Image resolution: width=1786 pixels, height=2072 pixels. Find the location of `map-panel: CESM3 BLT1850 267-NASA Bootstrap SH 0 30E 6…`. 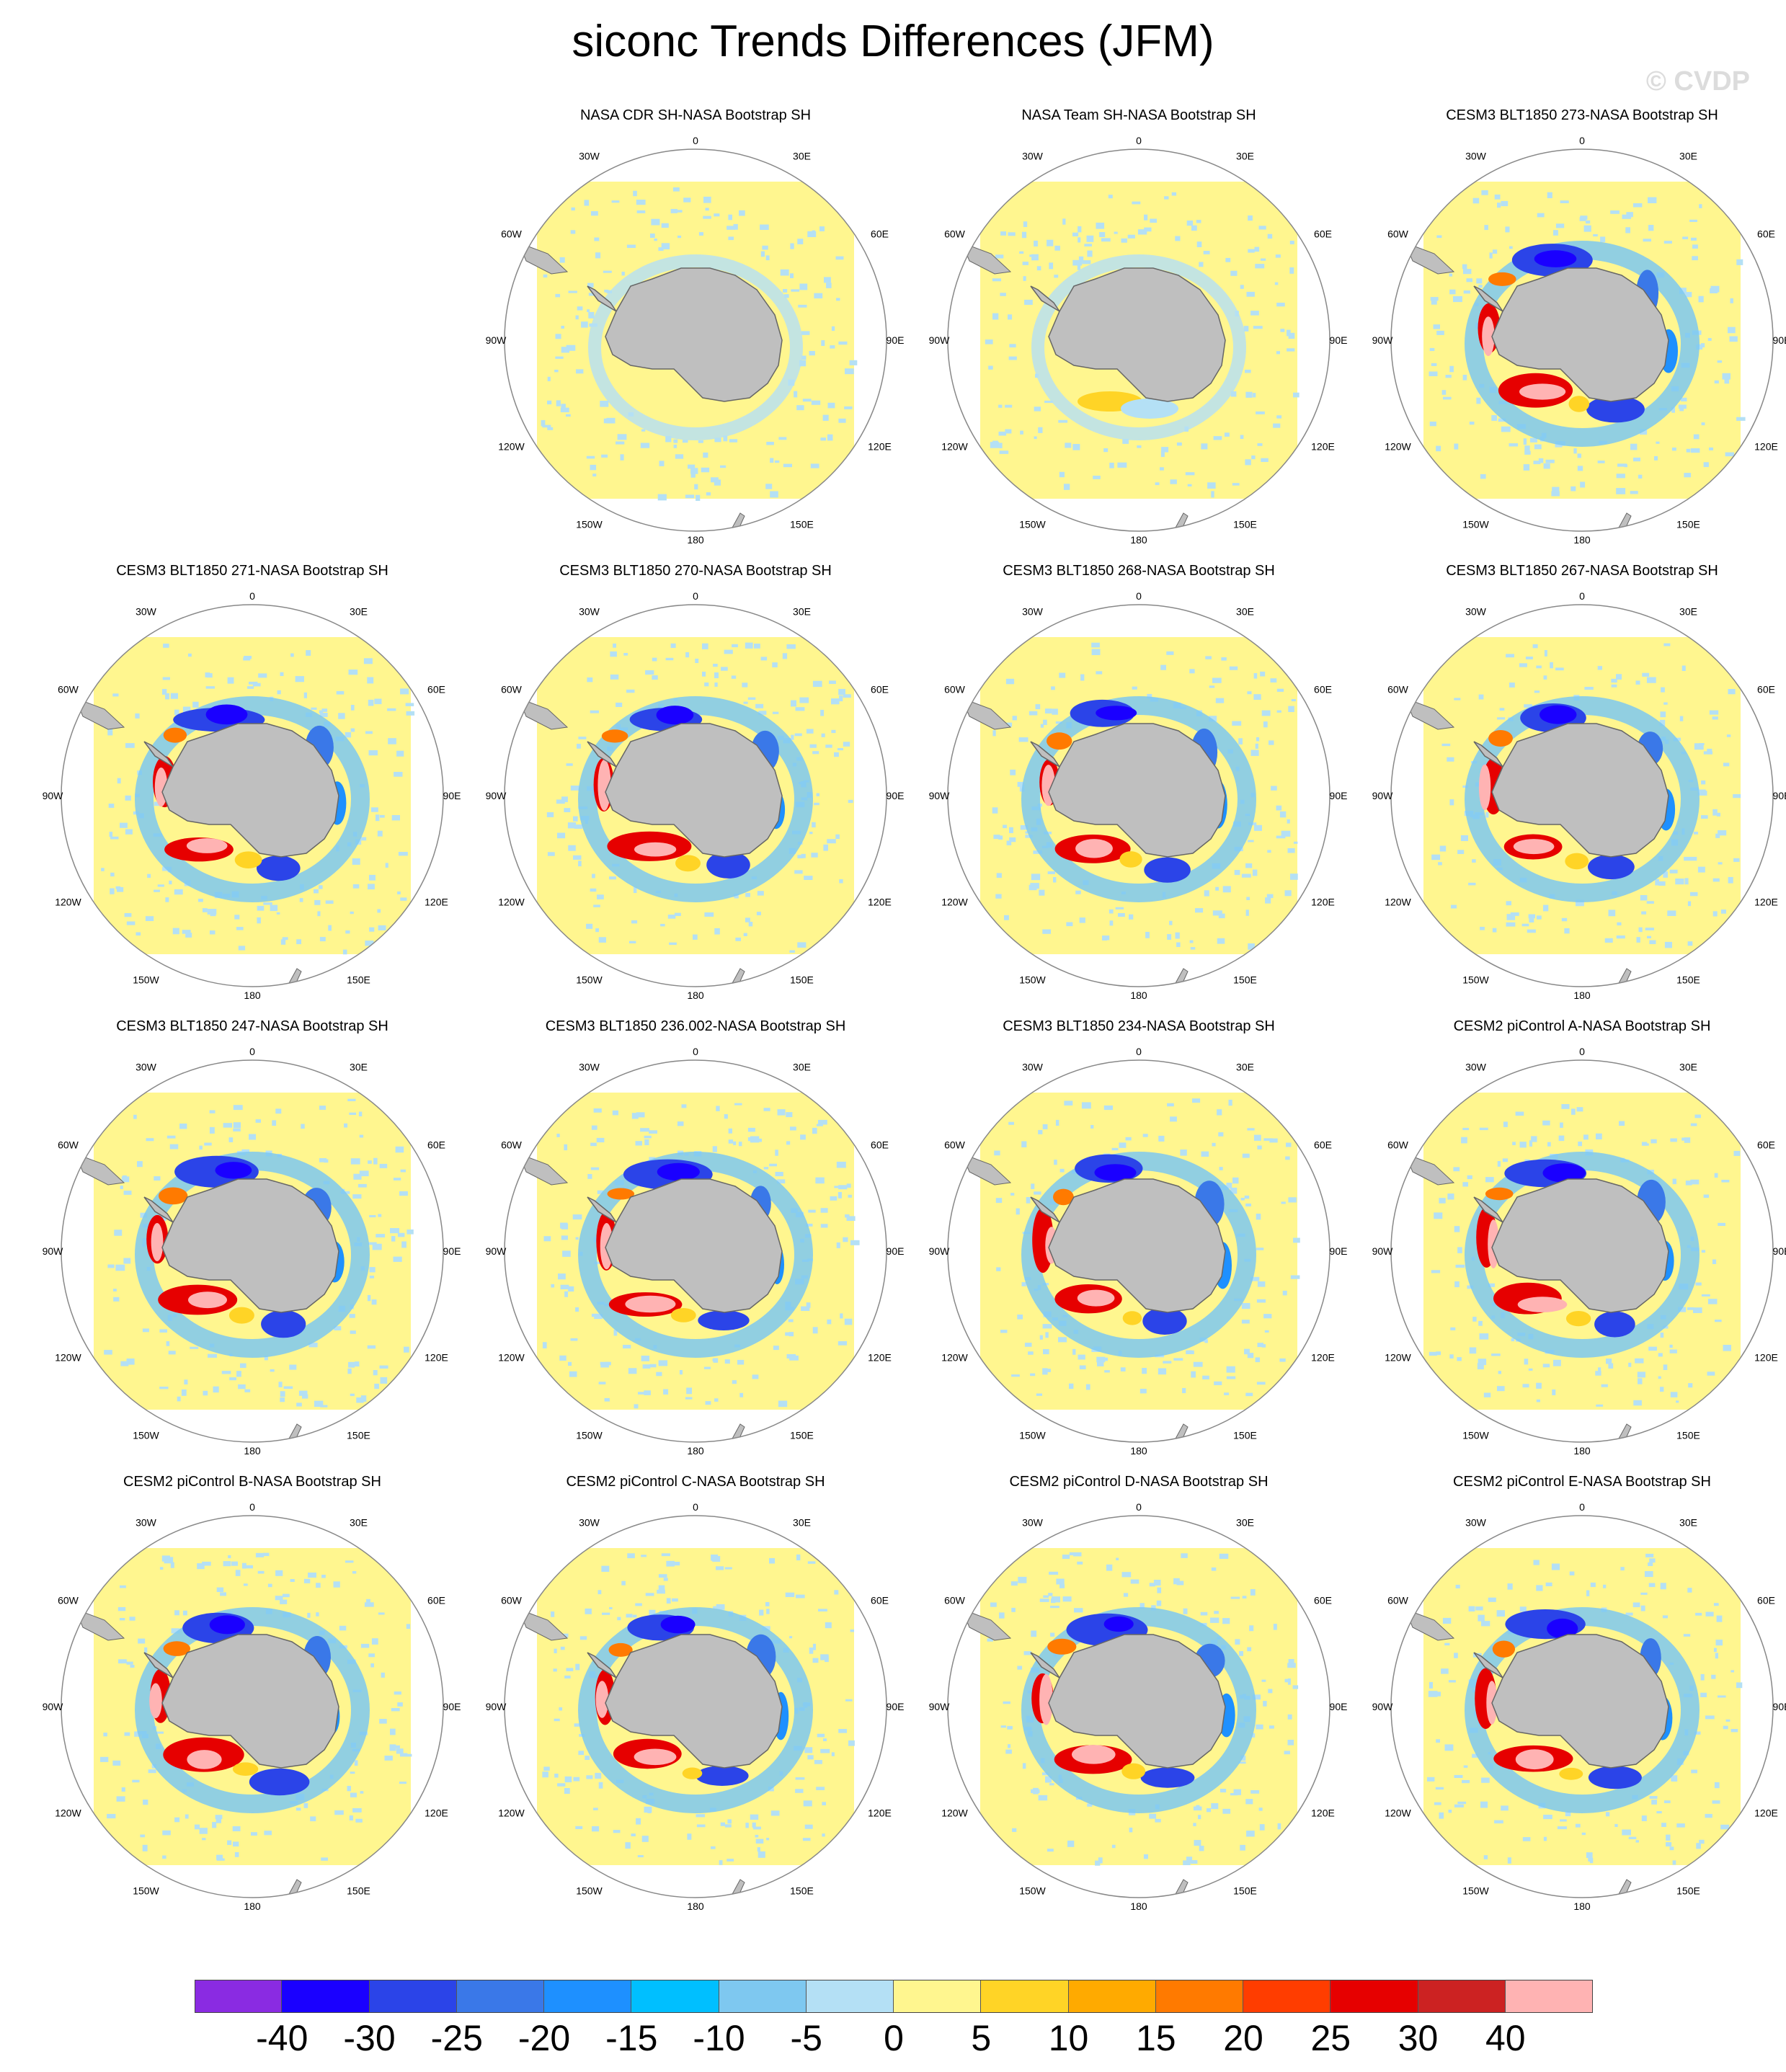

map-panel: CESM3 BLT1850 267-NASA Bootstrap SH 0 30E 6… is located at coordinates (1572, 786).